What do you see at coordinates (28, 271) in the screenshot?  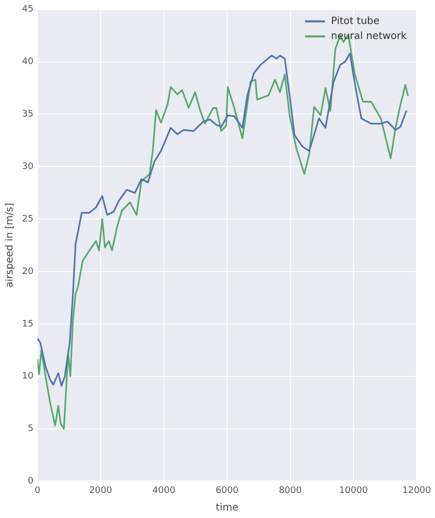 I see `y-tick-label: 20` at bounding box center [28, 271].